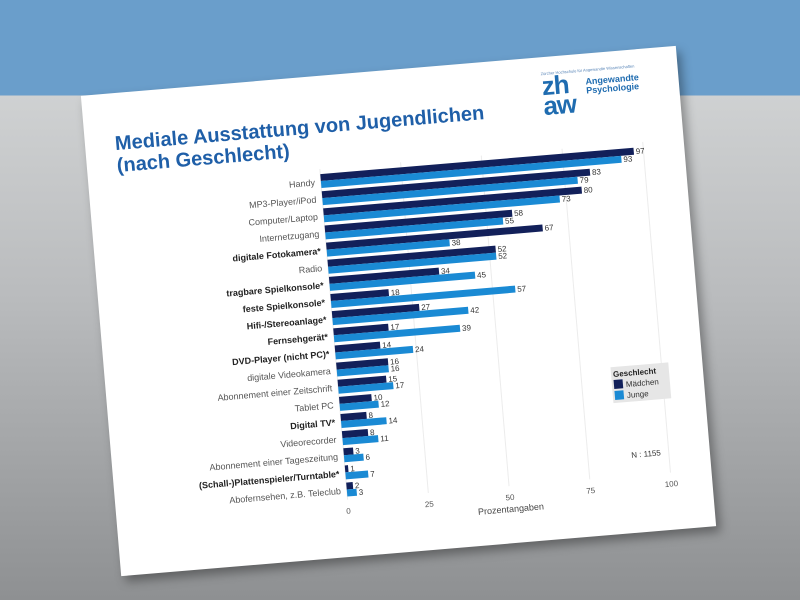  What do you see at coordinates (378, 398) in the screenshot?
I see `data-label: 10` at bounding box center [378, 398].